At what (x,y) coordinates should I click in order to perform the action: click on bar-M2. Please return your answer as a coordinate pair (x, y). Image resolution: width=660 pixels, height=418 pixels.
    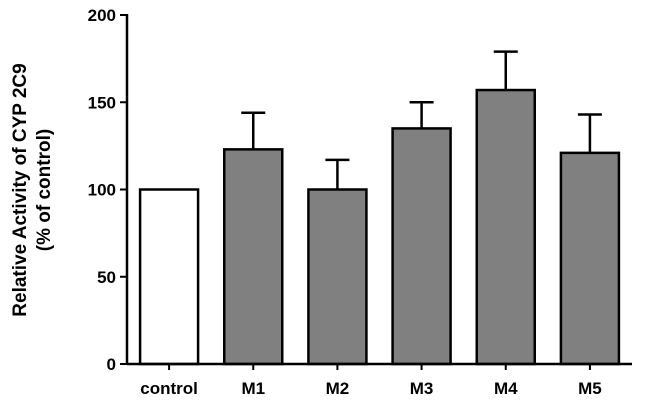
    Looking at the image, I should click on (337, 277).